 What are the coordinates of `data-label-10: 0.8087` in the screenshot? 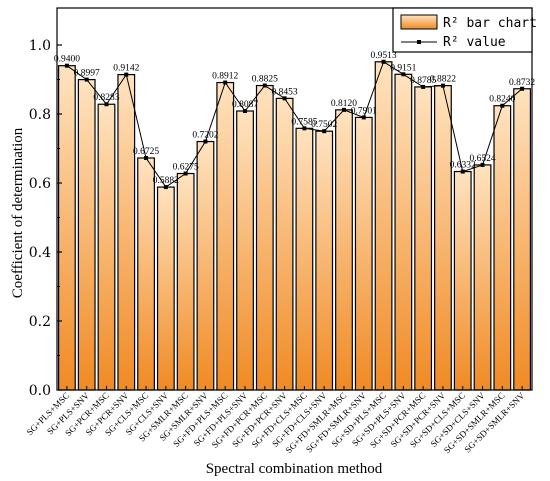 It's located at (245, 105).